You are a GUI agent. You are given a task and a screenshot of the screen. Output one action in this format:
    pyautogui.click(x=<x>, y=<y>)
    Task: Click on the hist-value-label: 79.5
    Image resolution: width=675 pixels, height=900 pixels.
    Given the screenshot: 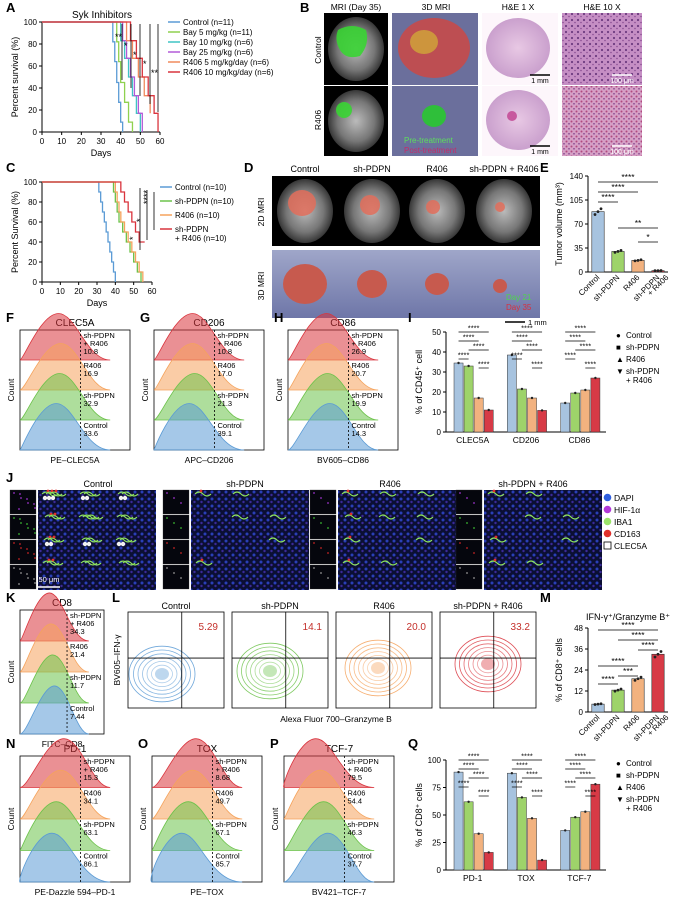 What is the action you would take?
    pyautogui.click(x=355, y=777)
    